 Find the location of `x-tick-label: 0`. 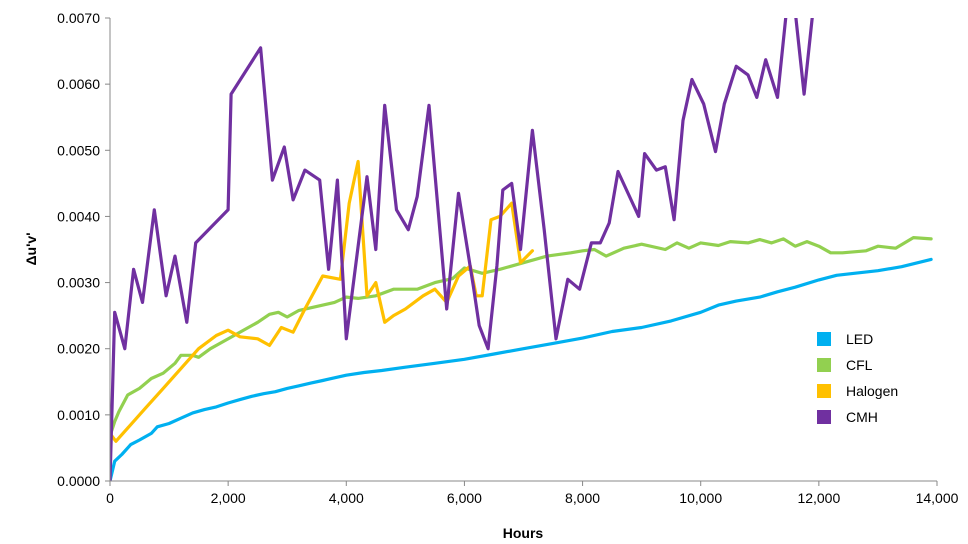

x-tick-label: 0 is located at coordinates (110, 498).